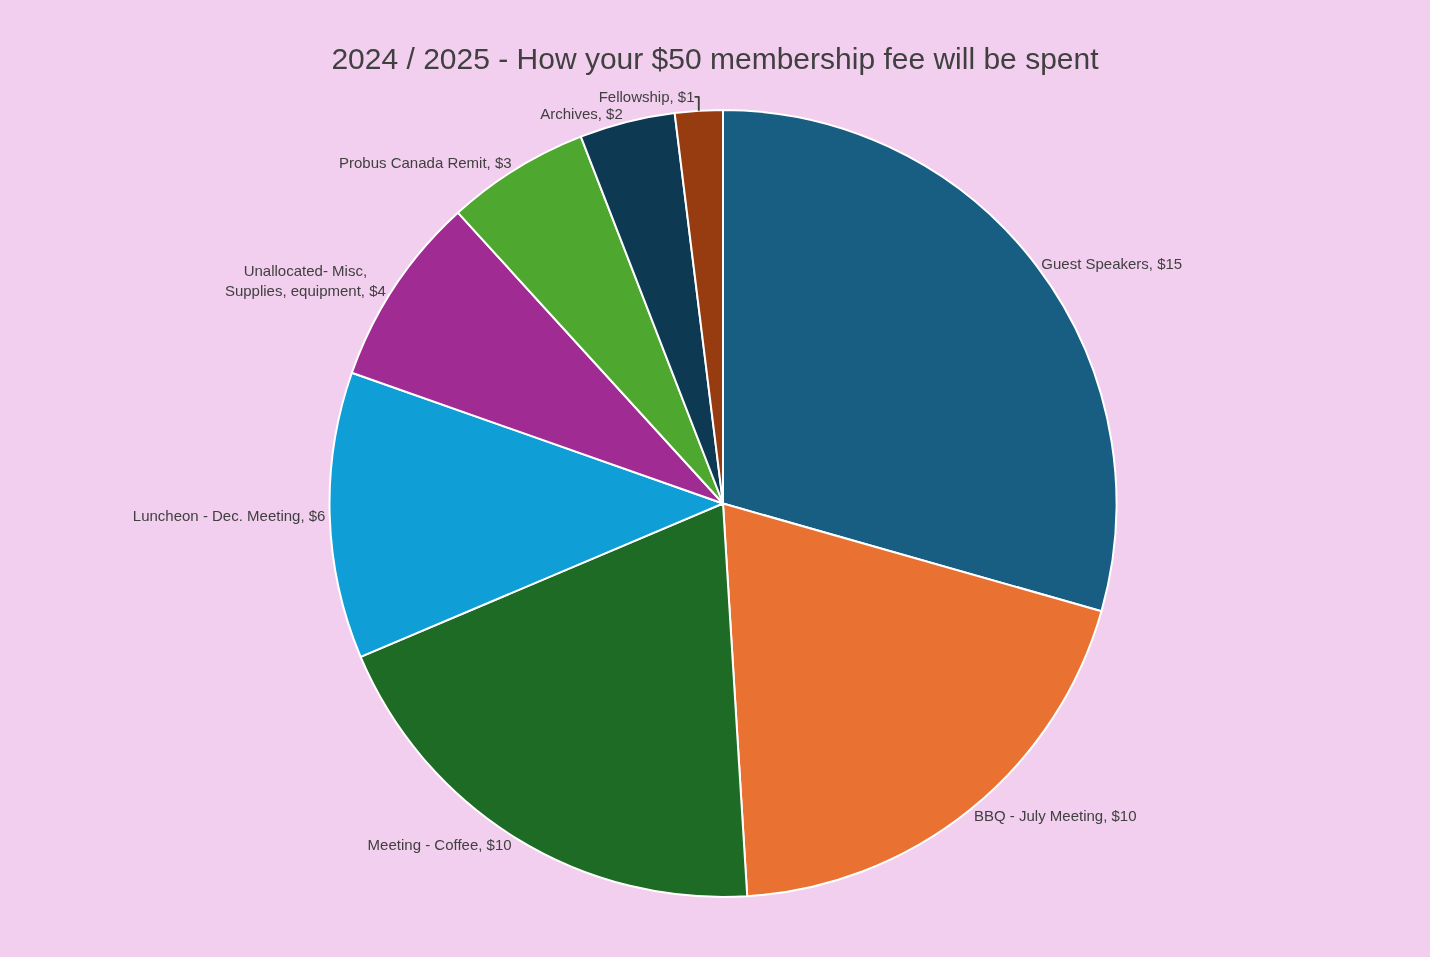  What do you see at coordinates (305, 280) in the screenshot?
I see `slice-label: Unallocated- Misc, Supplies, equipment, $4` at bounding box center [305, 280].